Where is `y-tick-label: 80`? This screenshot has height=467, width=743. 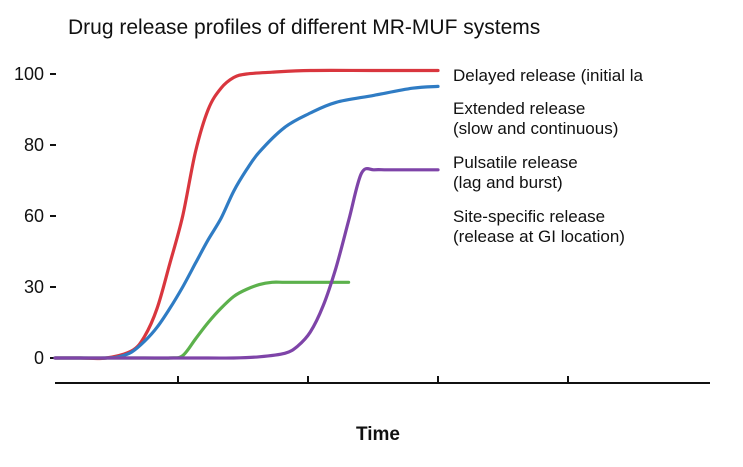 y-tick-label: 80 is located at coordinates (34, 145).